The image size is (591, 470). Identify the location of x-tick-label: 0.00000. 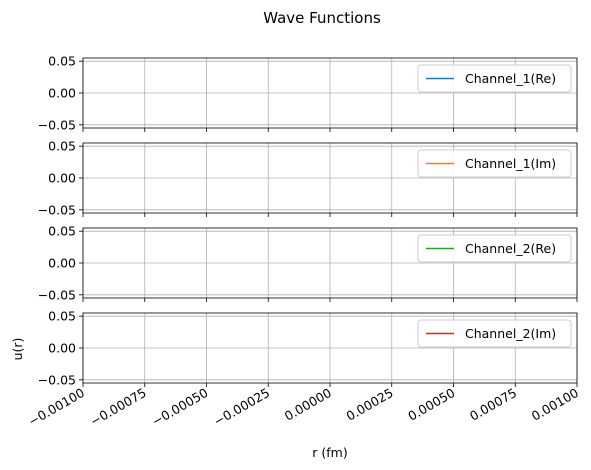
(308, 404).